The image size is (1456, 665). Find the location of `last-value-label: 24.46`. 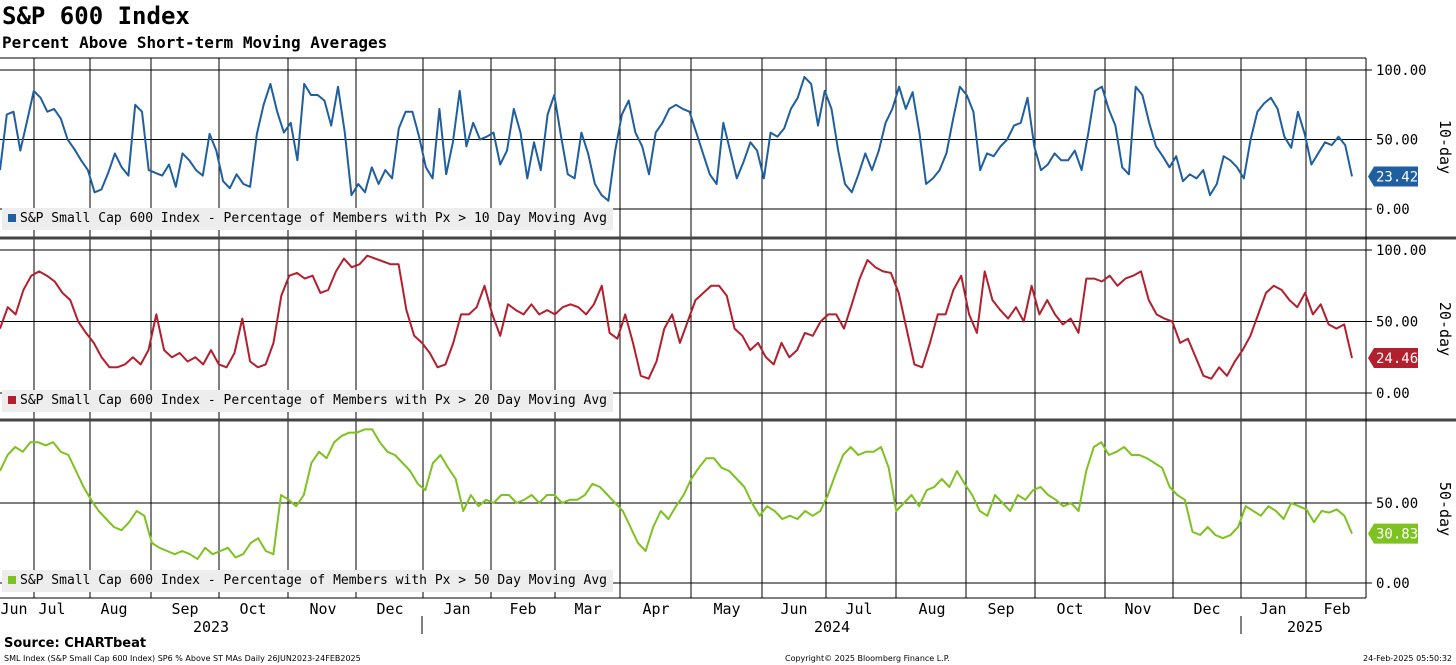

last-value-label: 24.46 is located at coordinates (1397, 359).